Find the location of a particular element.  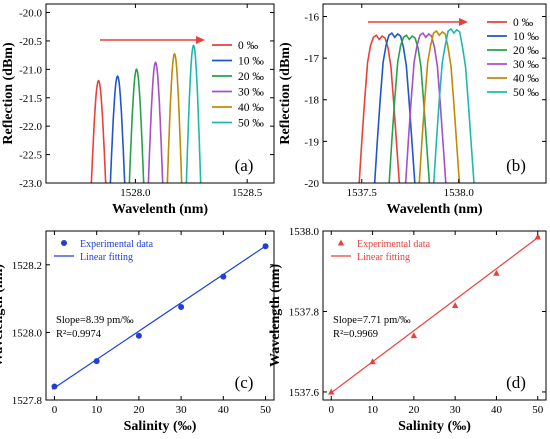

y-tick-label: 1527.8 is located at coordinates (27, 401).